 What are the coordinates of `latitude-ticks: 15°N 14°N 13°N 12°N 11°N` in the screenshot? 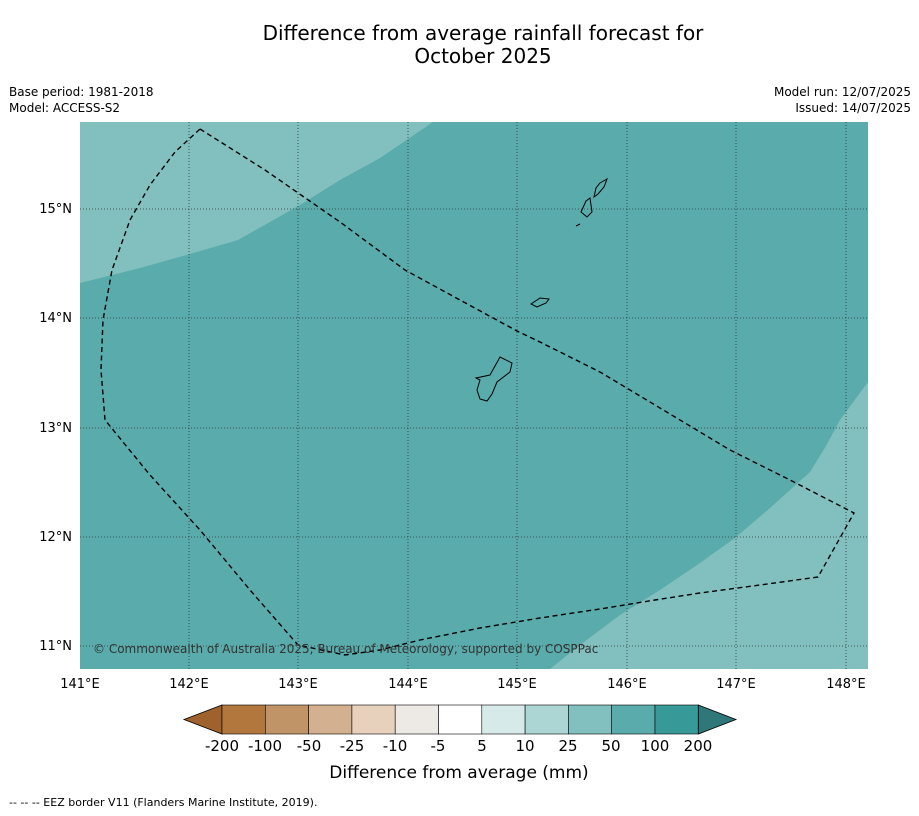 It's located at (55, 428).